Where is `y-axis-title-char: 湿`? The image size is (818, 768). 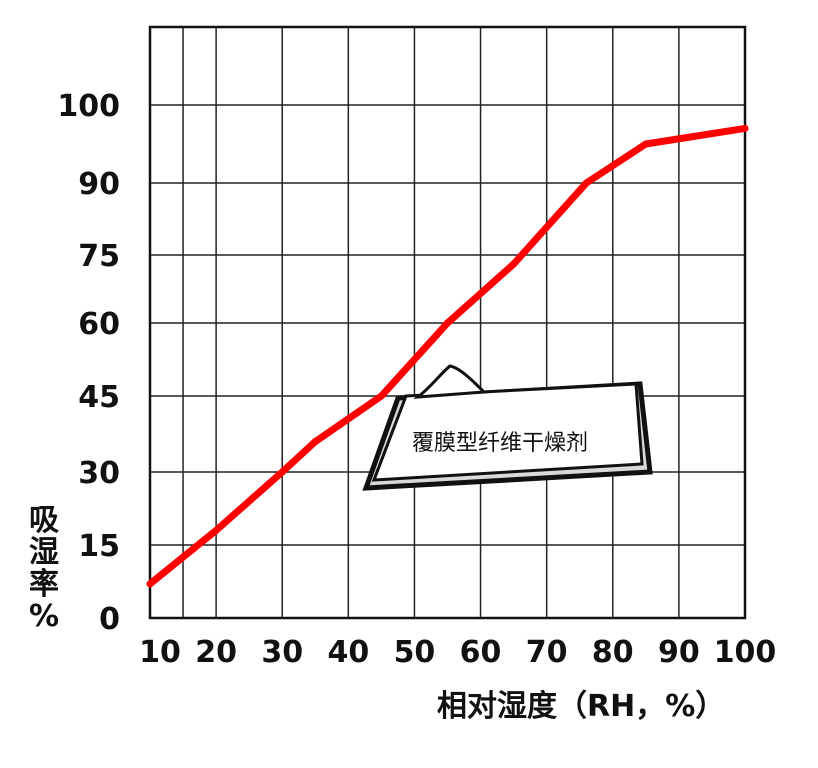 y-axis-title-char: 湿 is located at coordinates (44, 552).